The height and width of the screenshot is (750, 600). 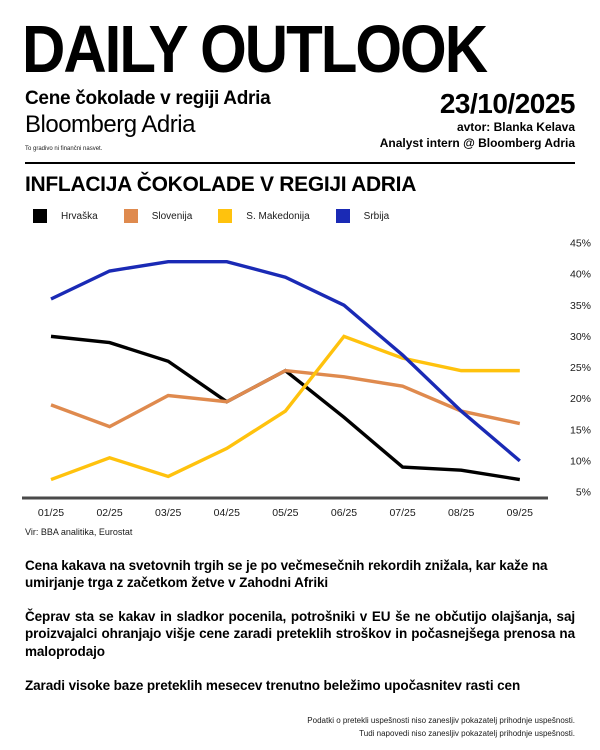 I want to click on x-axis-tick-label: 09/25, so click(x=520, y=513).